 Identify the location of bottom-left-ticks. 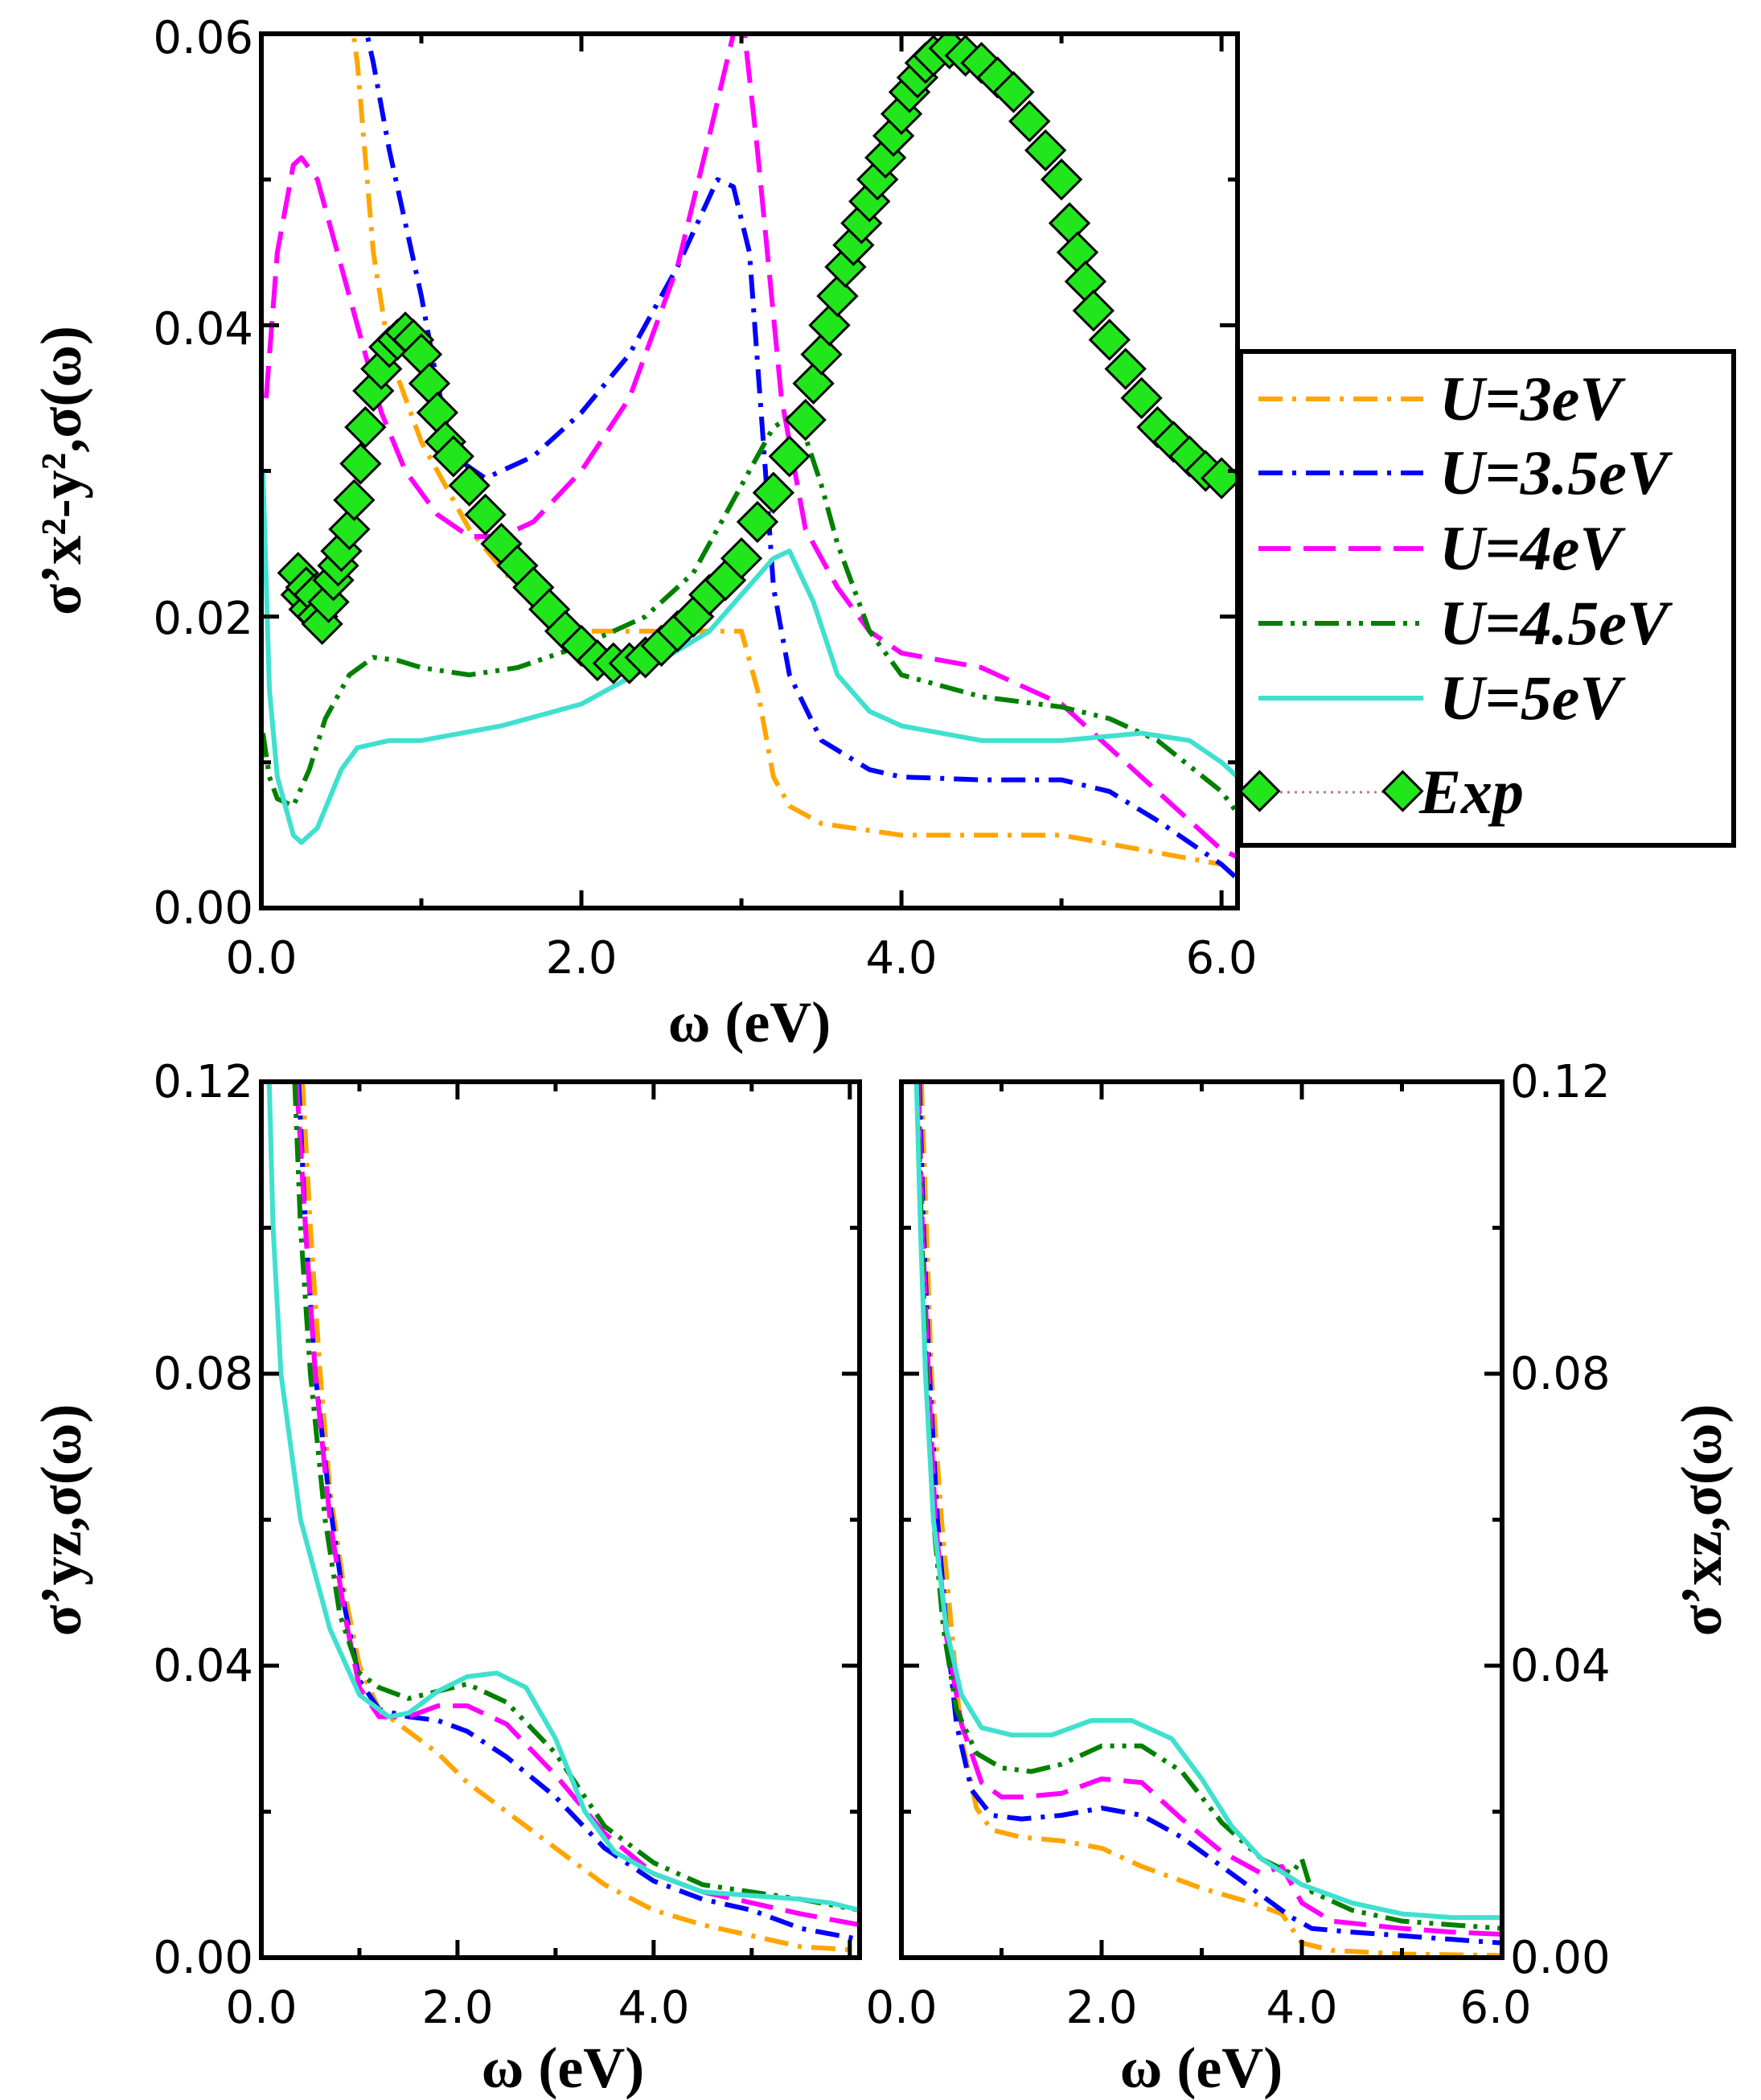
(559, 1519).